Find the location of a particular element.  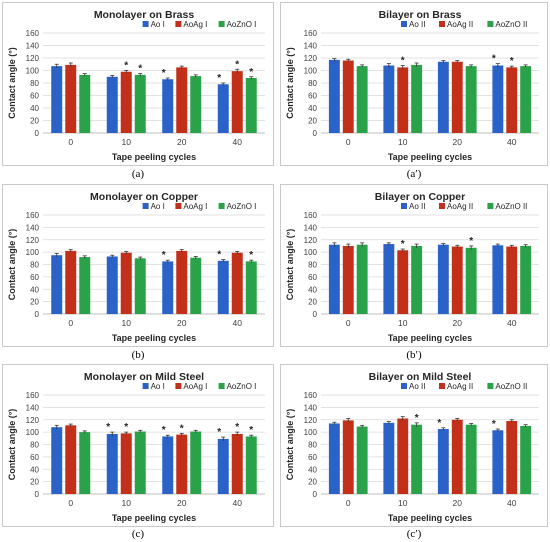

panel-label-b: (b) is located at coordinates (138, 355).